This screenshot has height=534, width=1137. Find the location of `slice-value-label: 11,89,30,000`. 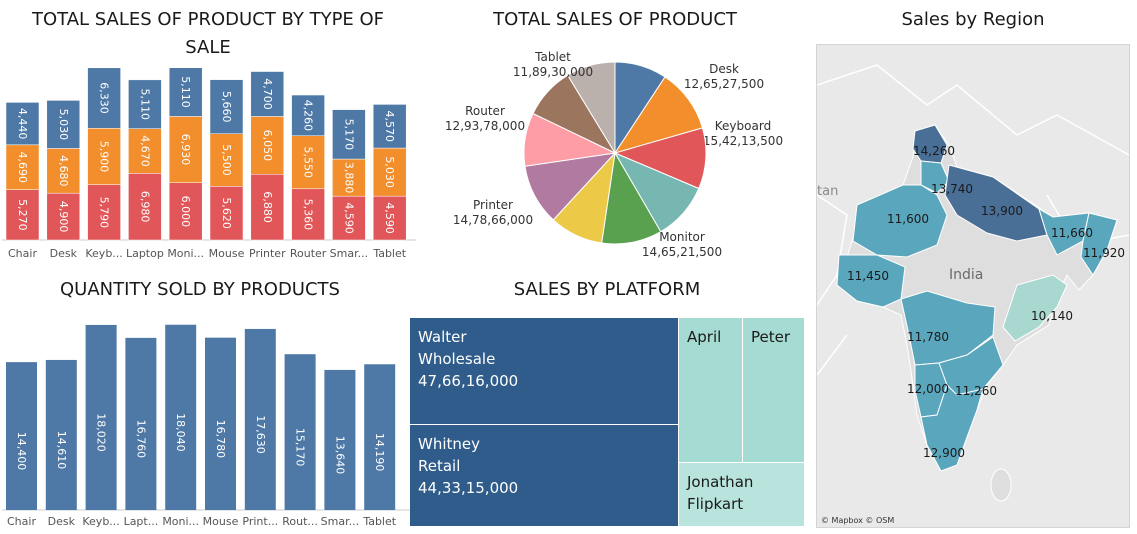

slice-value-label: 11,89,30,000 is located at coordinates (553, 72).